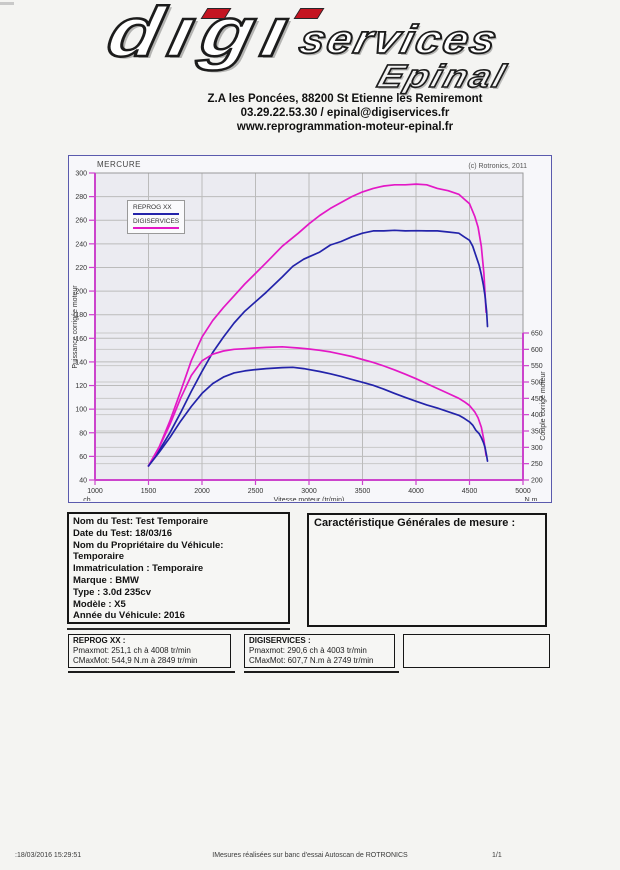  Describe the element at coordinates (138, 569) in the screenshot. I see `test-info-line: Immatriculation : Temporaire` at that location.